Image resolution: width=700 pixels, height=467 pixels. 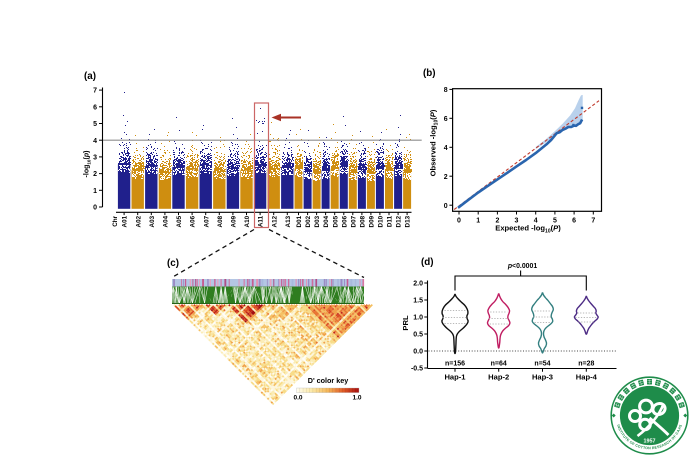 I want to click on svg-text: p<0.0001, so click(x=522, y=266).